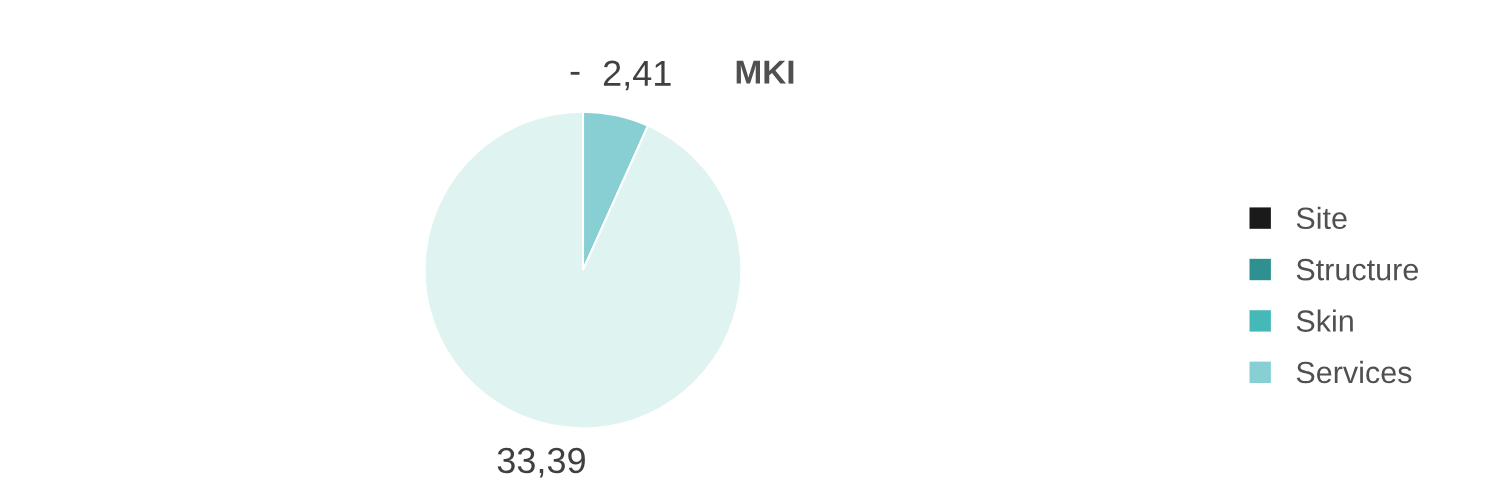 The width and height of the screenshot is (1495, 480). I want to click on legend-label: Structure, so click(1357, 269).